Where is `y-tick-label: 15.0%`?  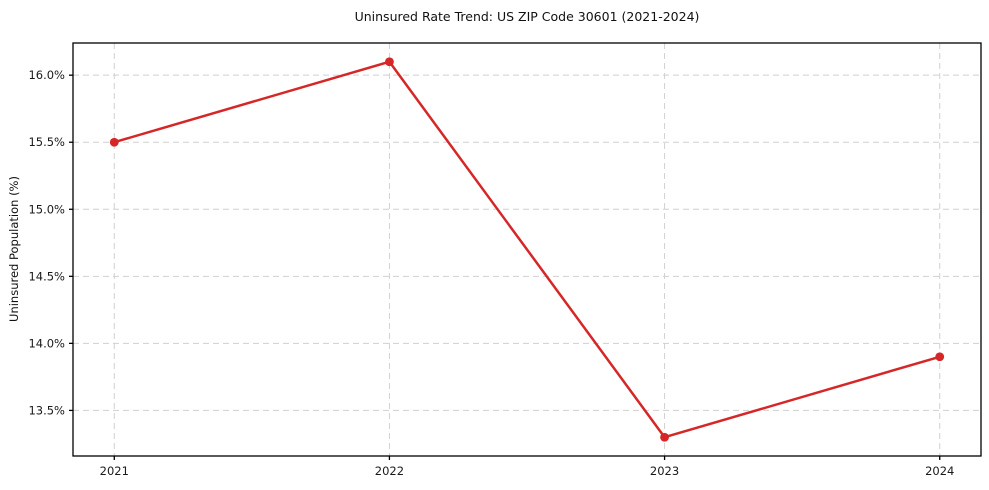 y-tick-label: 15.0% is located at coordinates (46, 209).